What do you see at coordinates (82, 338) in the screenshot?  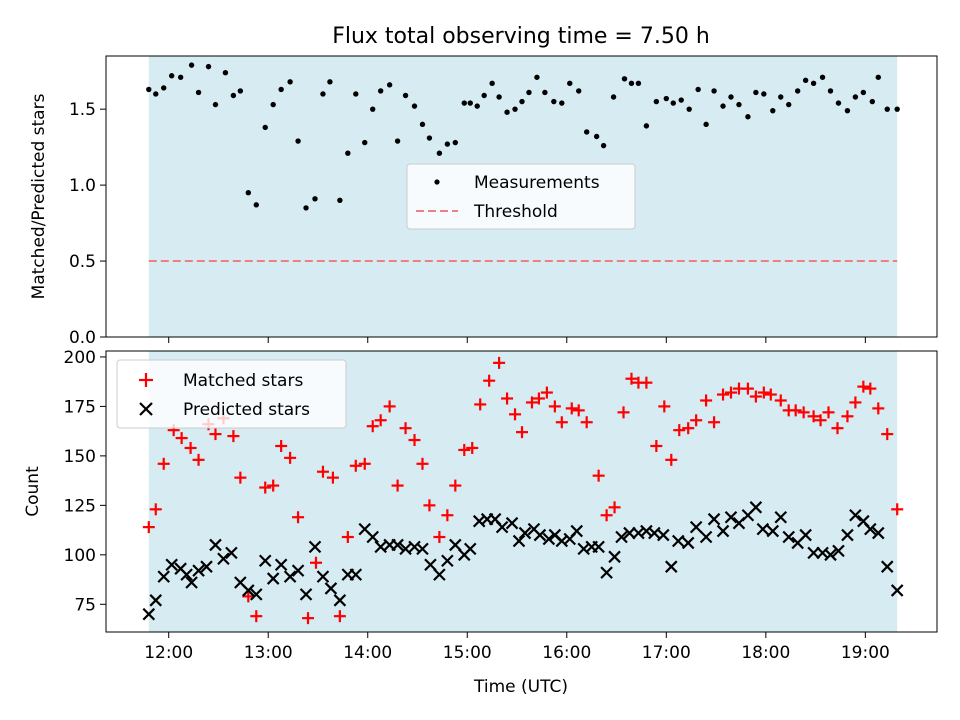 I see `top-y-tick-label: 0.0` at bounding box center [82, 338].